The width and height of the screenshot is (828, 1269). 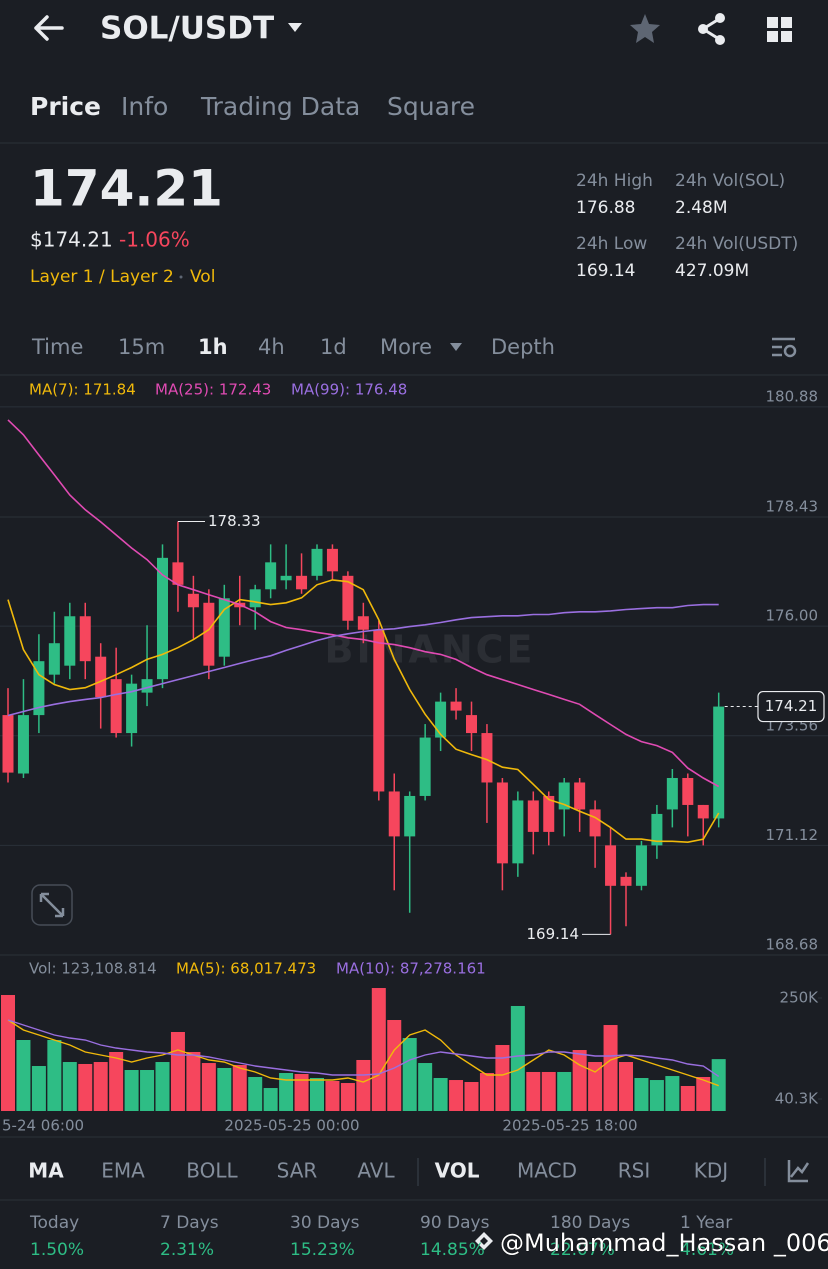 I want to click on indicator: BOLL, so click(x=212, y=1171).